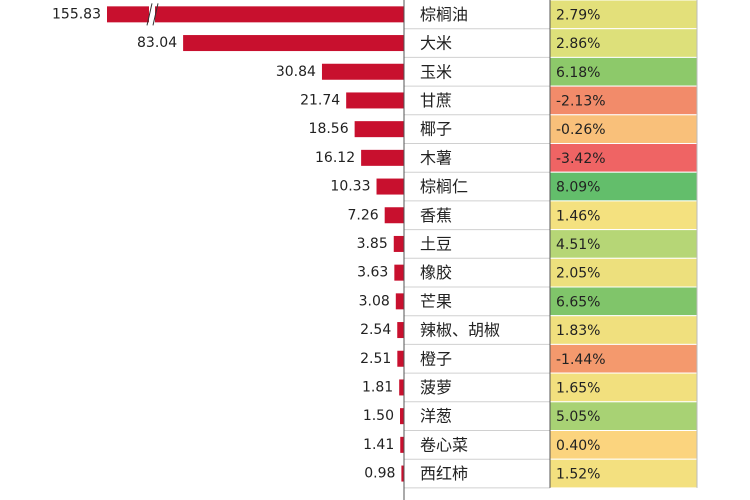 This screenshot has height=500, width=750. What do you see at coordinates (444, 14) in the screenshot?
I see `category-label: 棕榈油` at bounding box center [444, 14].